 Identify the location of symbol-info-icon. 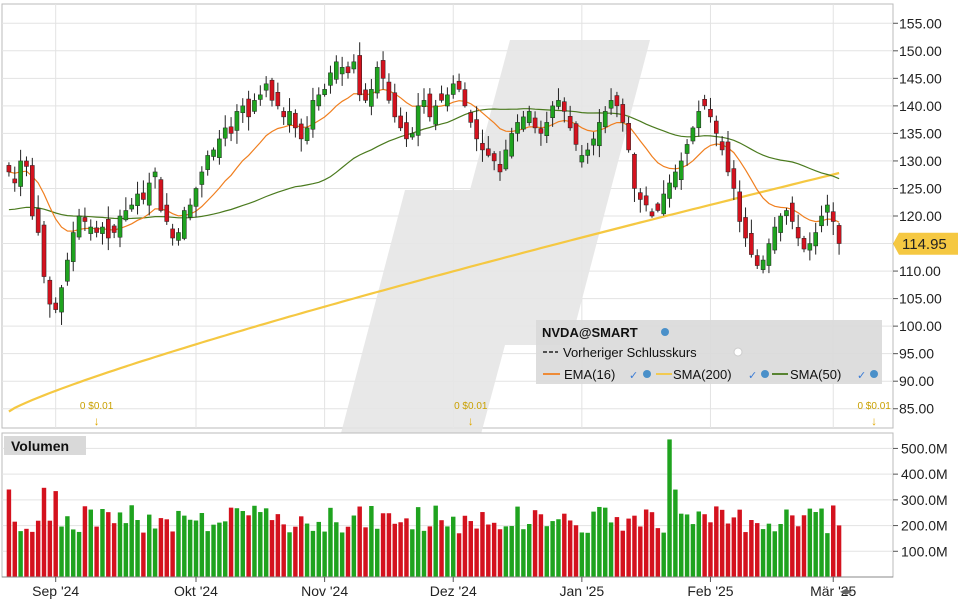
(665, 332).